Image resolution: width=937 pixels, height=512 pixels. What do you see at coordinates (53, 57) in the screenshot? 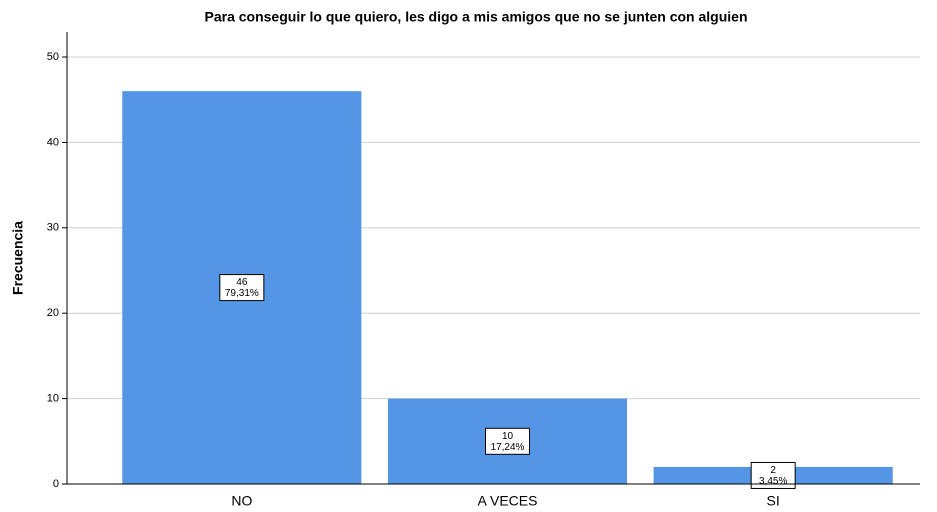
I see `y-tick-label: 50` at bounding box center [53, 57].